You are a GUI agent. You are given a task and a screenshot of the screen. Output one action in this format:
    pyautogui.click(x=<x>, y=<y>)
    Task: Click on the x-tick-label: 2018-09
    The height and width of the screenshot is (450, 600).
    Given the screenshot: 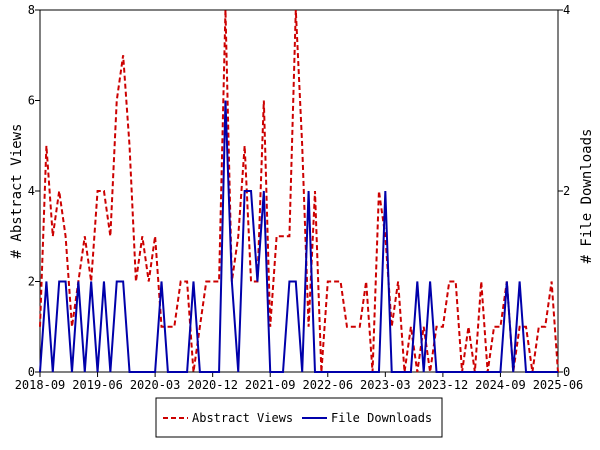 What is the action you would take?
    pyautogui.click(x=40, y=385)
    